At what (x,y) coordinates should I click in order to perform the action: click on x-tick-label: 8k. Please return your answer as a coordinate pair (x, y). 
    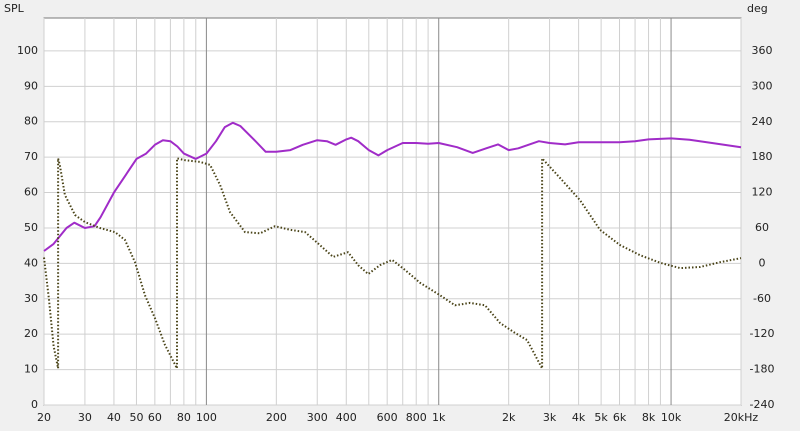
    Looking at the image, I should click on (649, 417).